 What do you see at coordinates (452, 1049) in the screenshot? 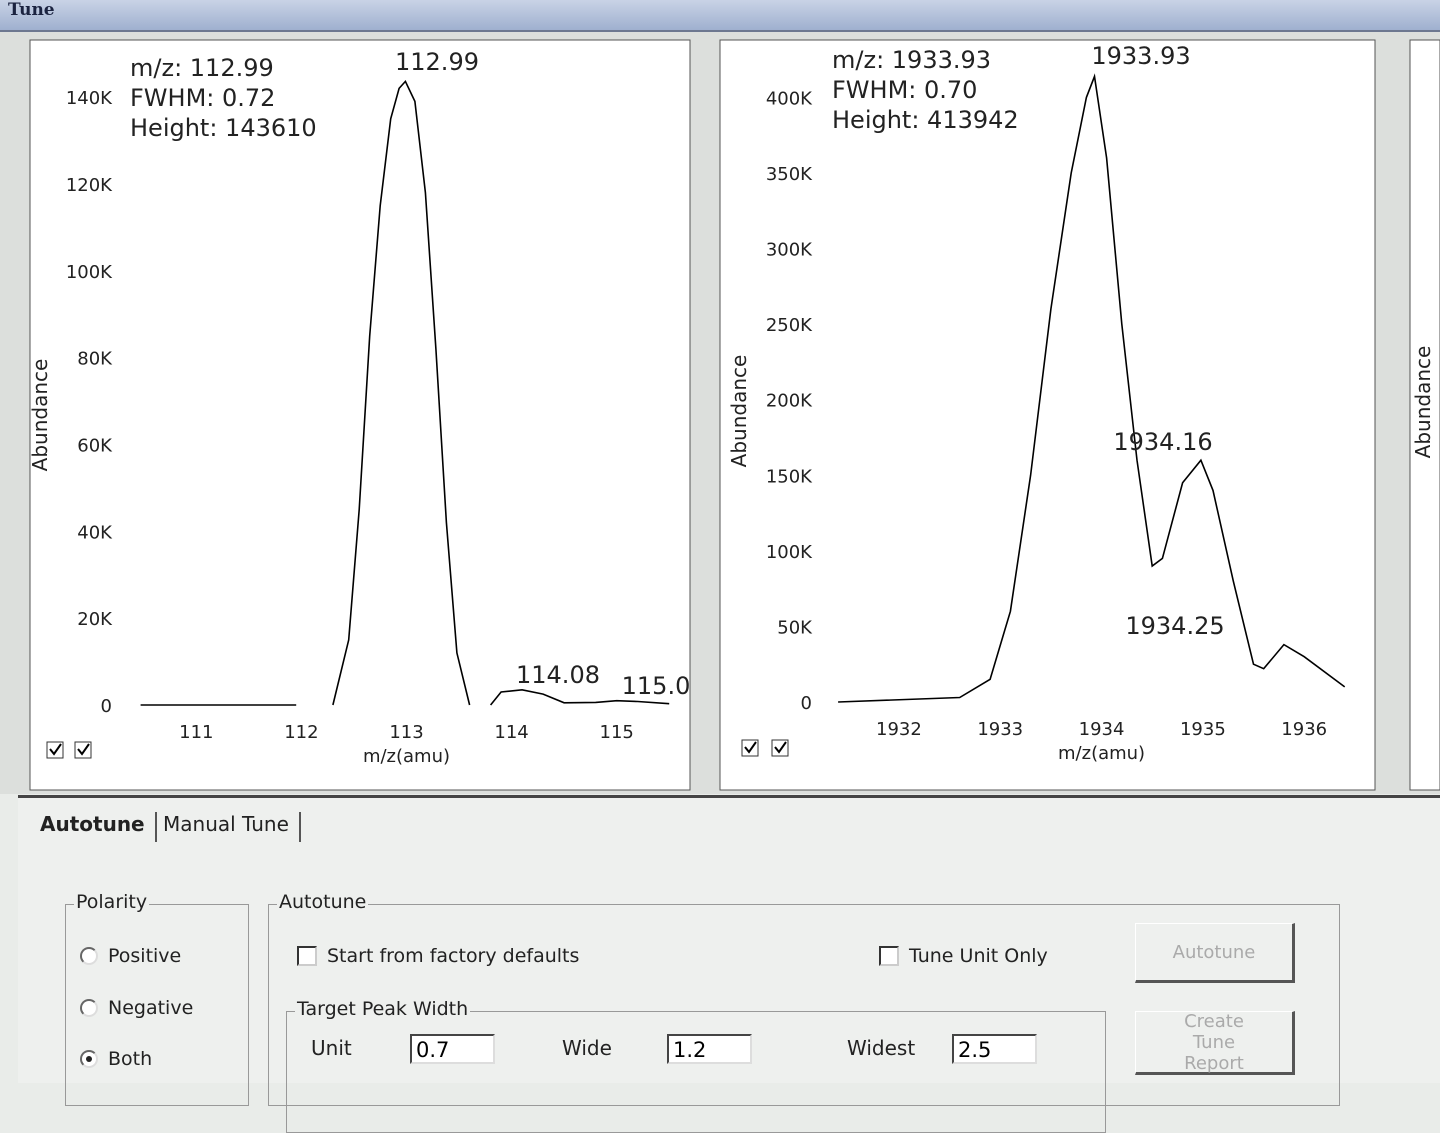
I see `text-input: 0.7` at bounding box center [452, 1049].